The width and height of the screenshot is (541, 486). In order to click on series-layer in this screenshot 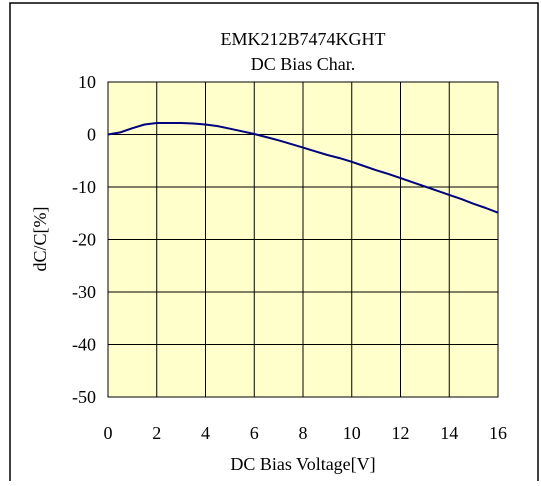, I will do `click(303, 168)`.